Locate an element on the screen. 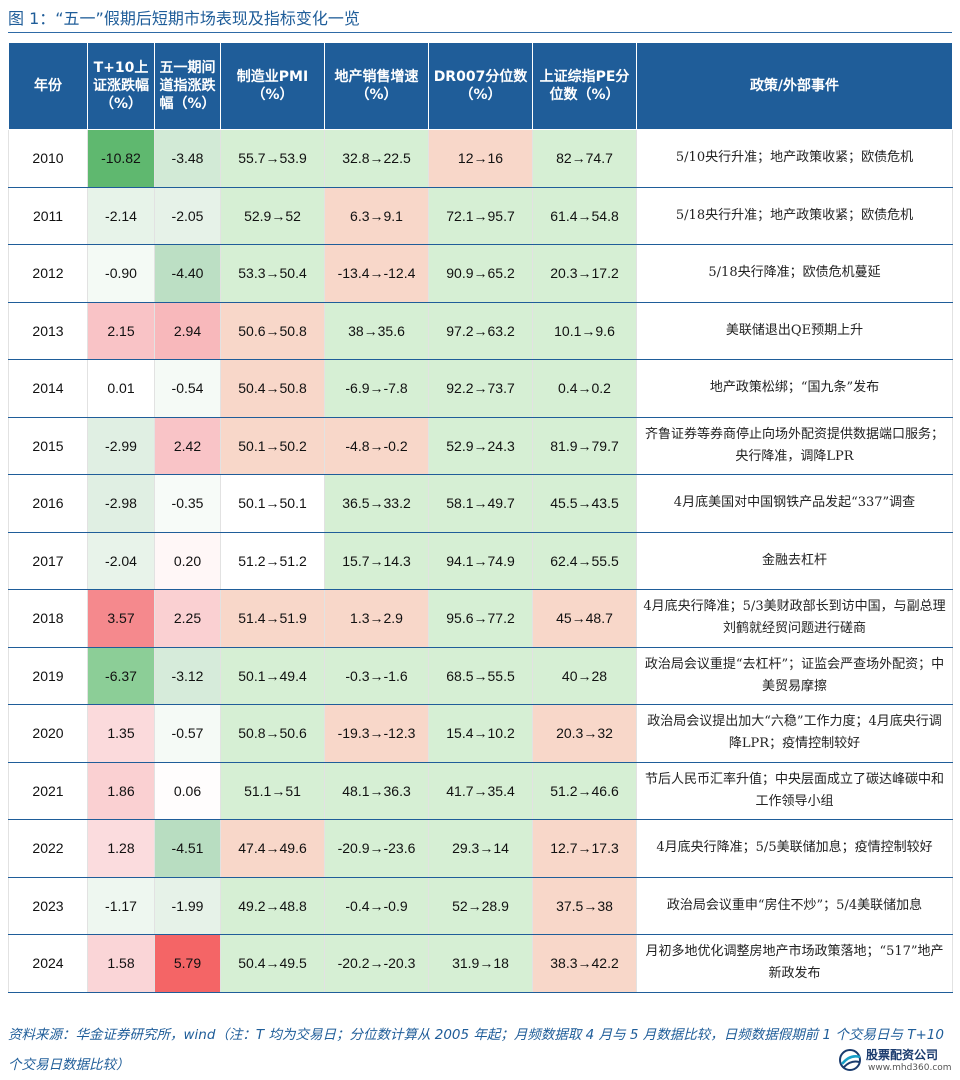  cell-events: 月初多地优化调整房地产市场政策落地；“517”地产新政发布 is located at coordinates (794, 963).